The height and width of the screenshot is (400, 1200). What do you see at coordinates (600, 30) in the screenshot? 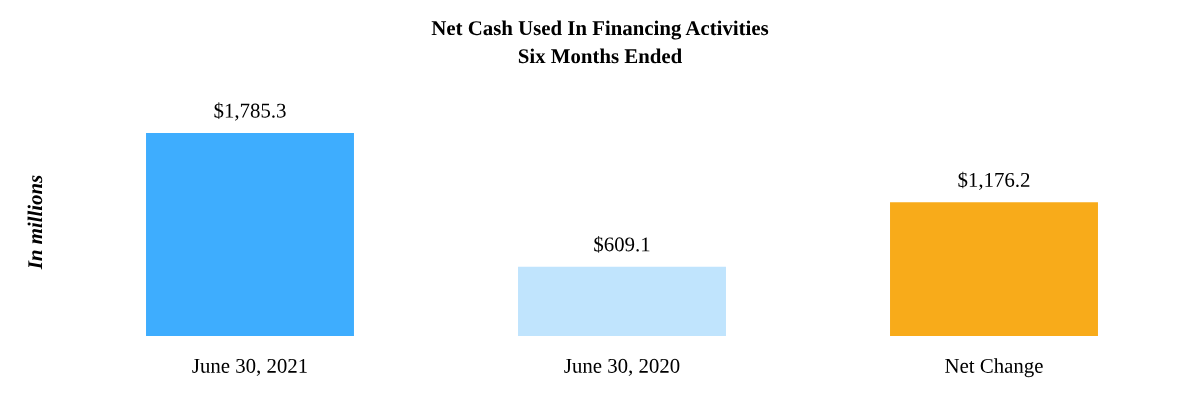
I see `chart-title: Net Cash Used In Financing Activities` at bounding box center [600, 30].